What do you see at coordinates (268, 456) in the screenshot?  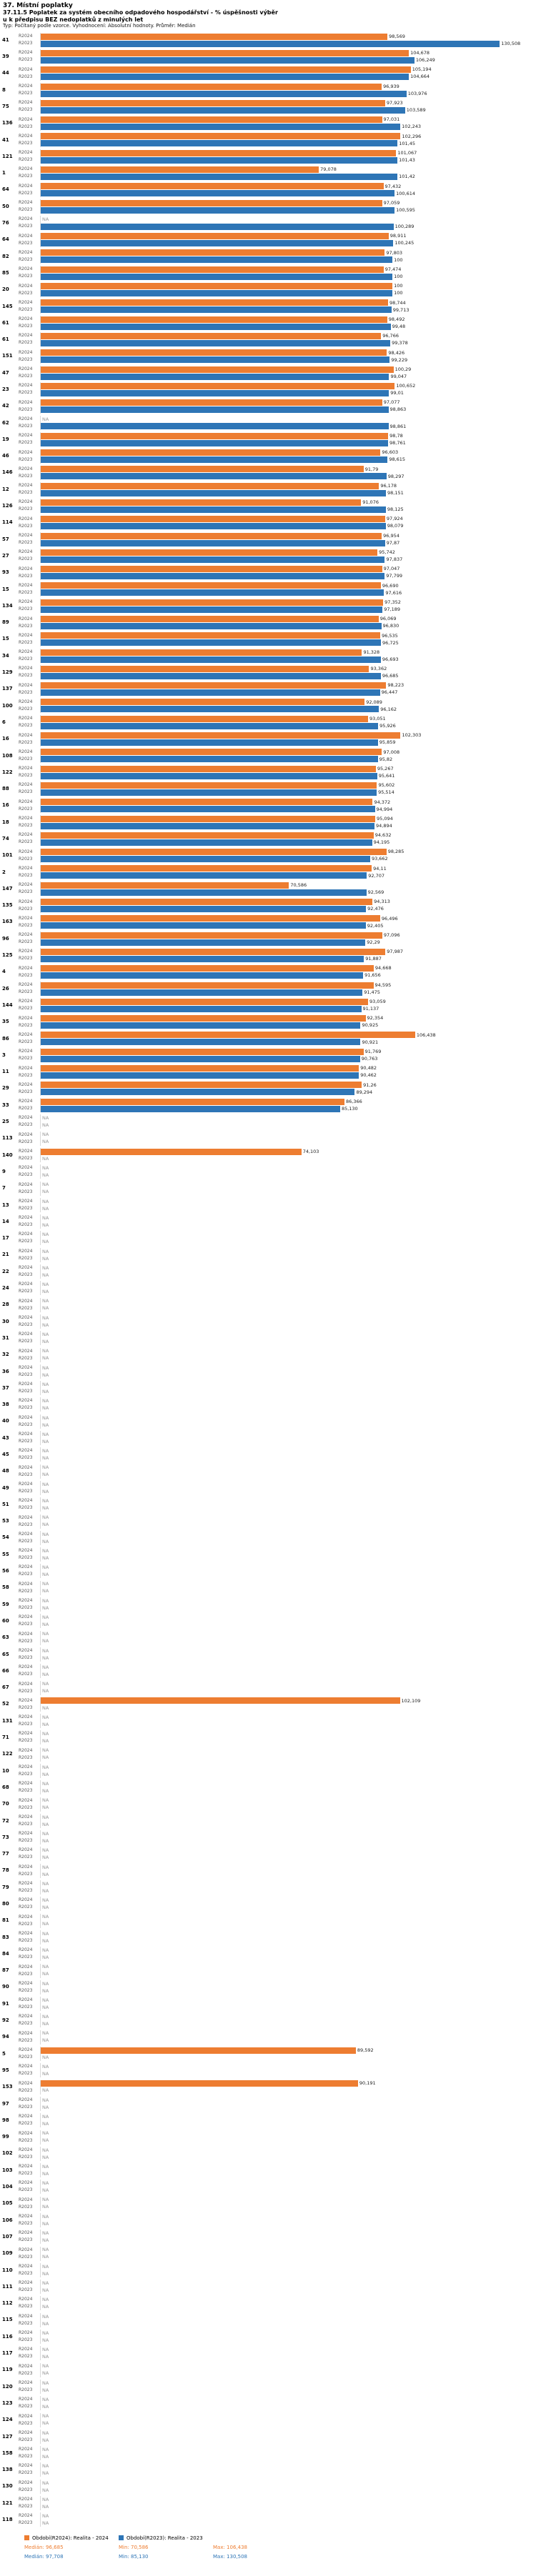 I see `chart-row: 46 R2024 96,603 R2023 98,615` at bounding box center [268, 456].